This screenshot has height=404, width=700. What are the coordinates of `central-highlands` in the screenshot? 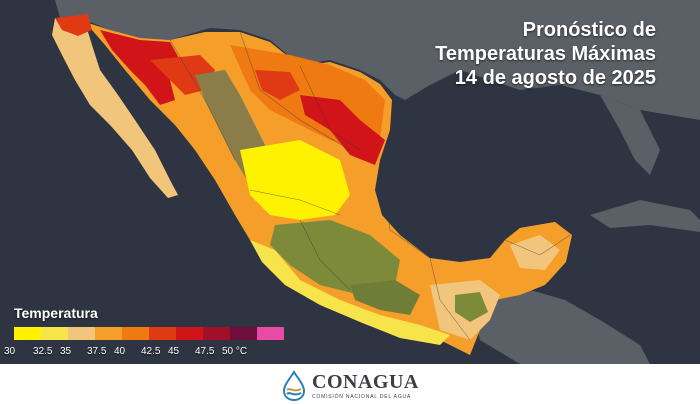 It's located at (335, 257).